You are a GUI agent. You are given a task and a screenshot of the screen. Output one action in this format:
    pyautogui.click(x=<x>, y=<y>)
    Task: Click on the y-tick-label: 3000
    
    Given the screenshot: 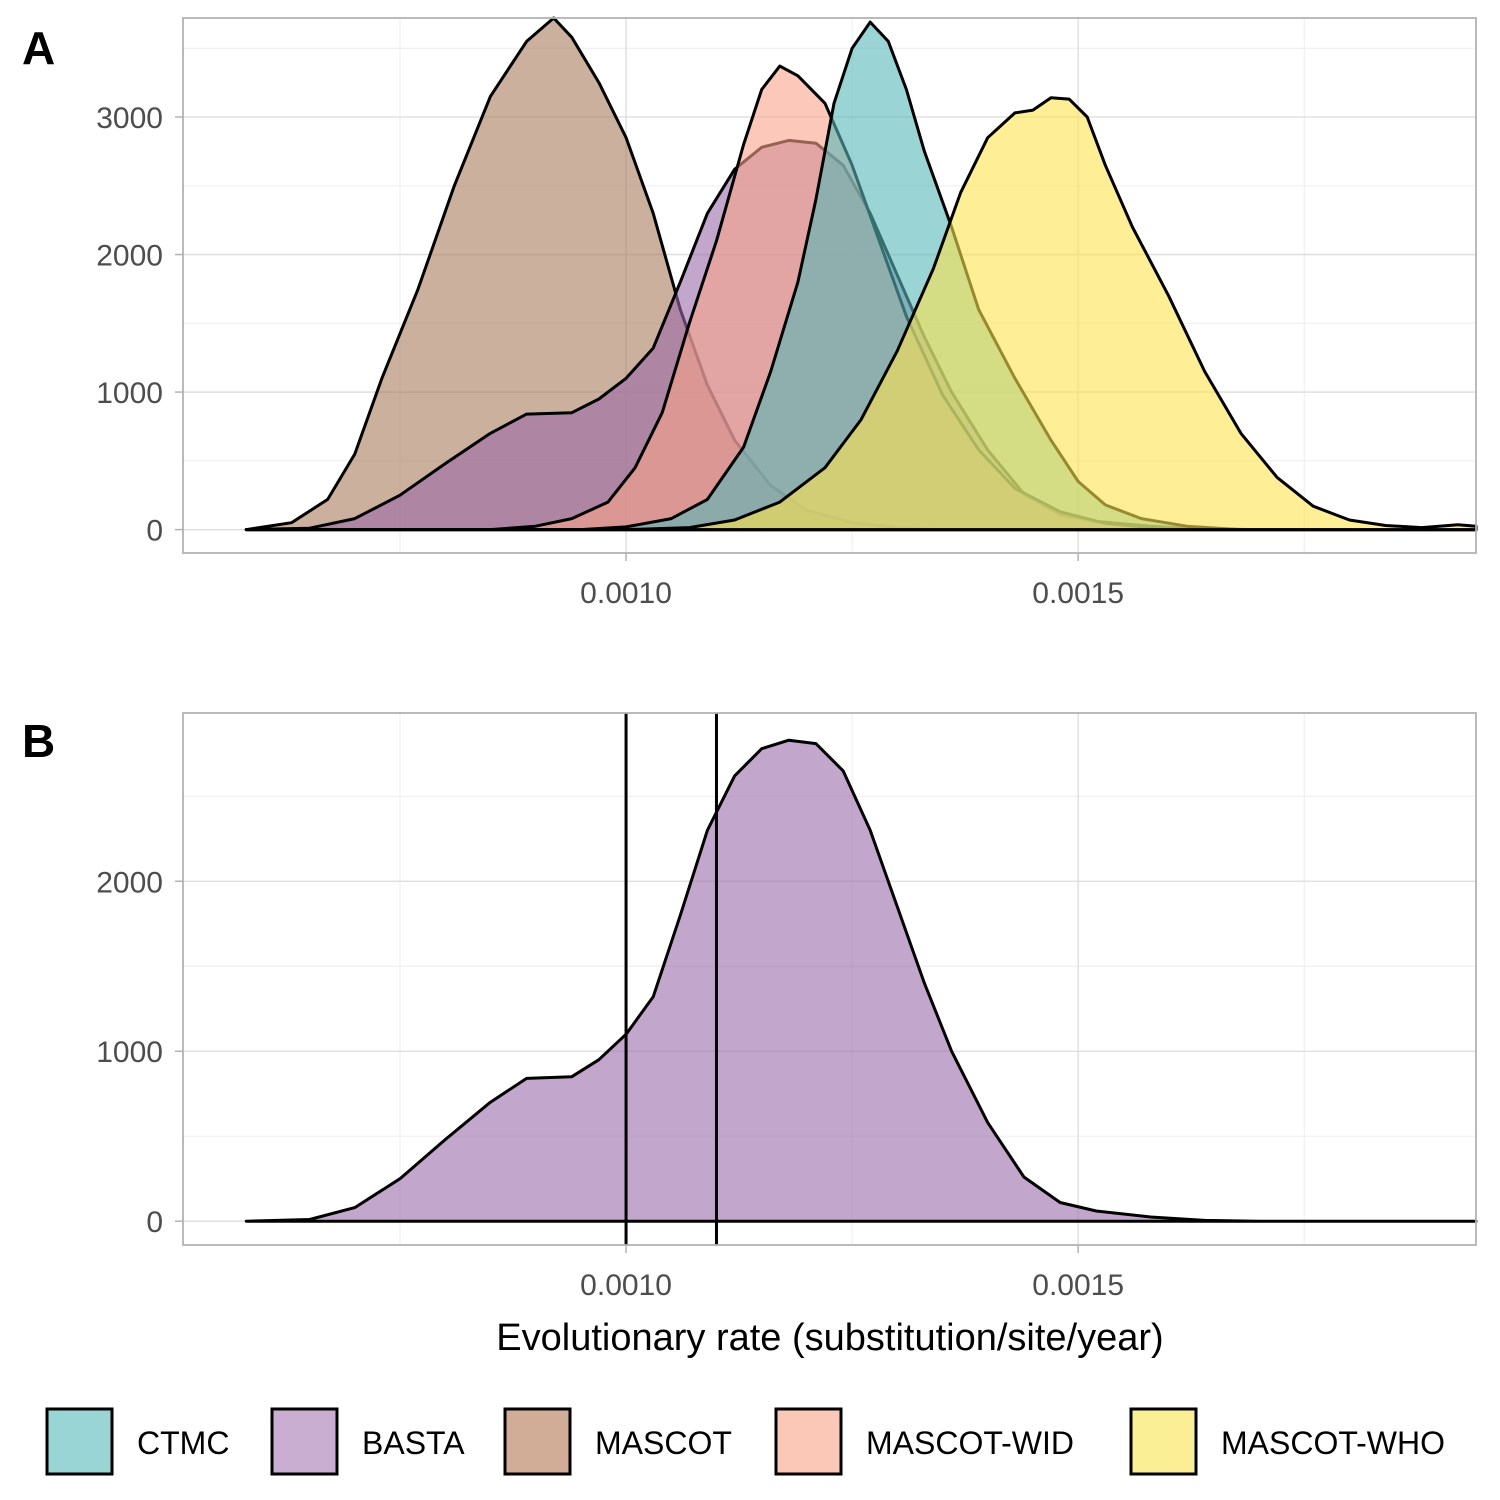 What is the action you would take?
    pyautogui.click(x=129, y=118)
    